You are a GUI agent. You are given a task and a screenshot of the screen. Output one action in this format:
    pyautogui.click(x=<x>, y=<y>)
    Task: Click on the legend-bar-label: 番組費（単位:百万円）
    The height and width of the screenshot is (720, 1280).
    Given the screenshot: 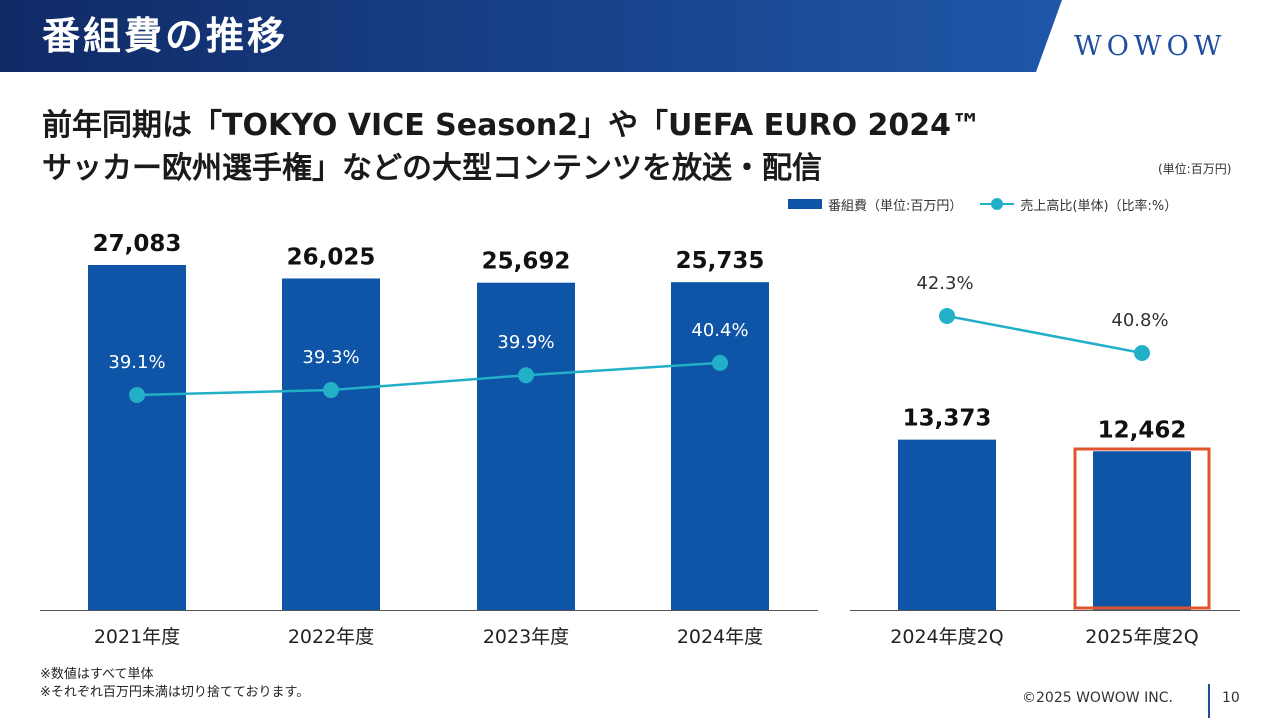 What is the action you would take?
    pyautogui.click(x=895, y=206)
    